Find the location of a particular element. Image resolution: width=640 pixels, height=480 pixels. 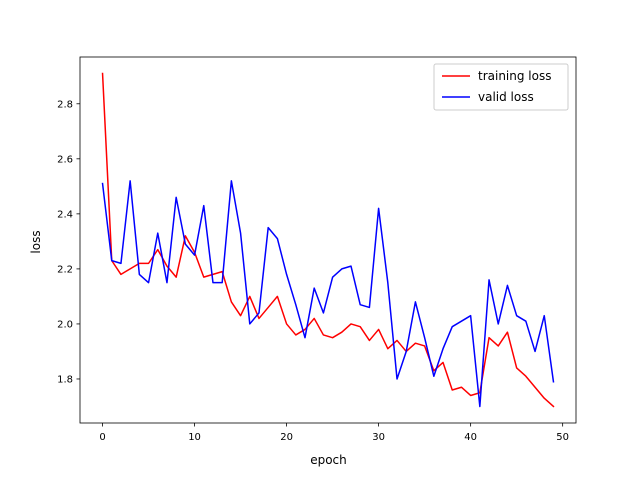

legend: training loss valid loss is located at coordinates (501, 87).